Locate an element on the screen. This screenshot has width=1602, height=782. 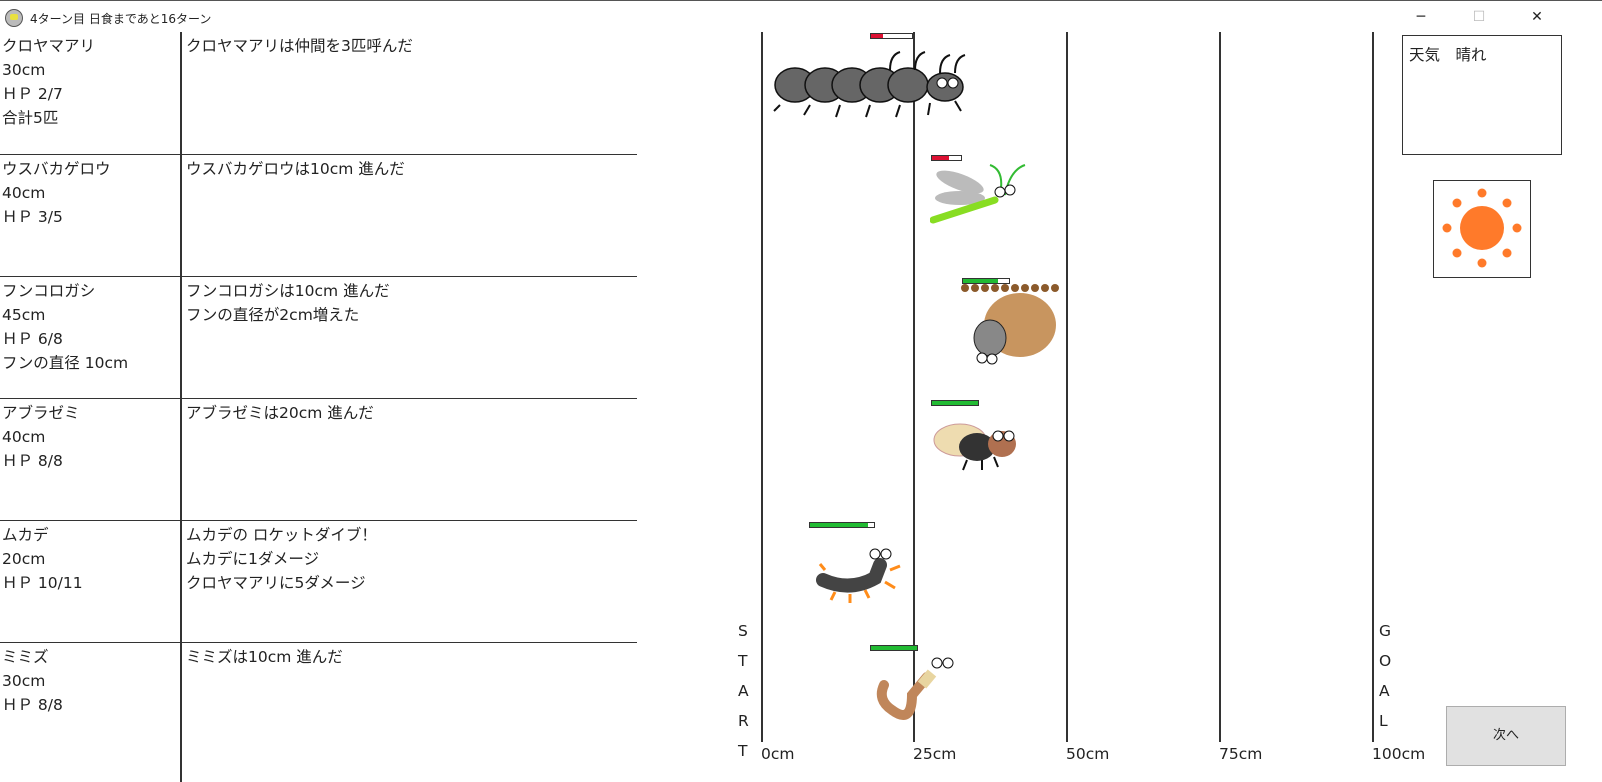
insect-stat: ＨＰ 3/5 is located at coordinates (32, 217).